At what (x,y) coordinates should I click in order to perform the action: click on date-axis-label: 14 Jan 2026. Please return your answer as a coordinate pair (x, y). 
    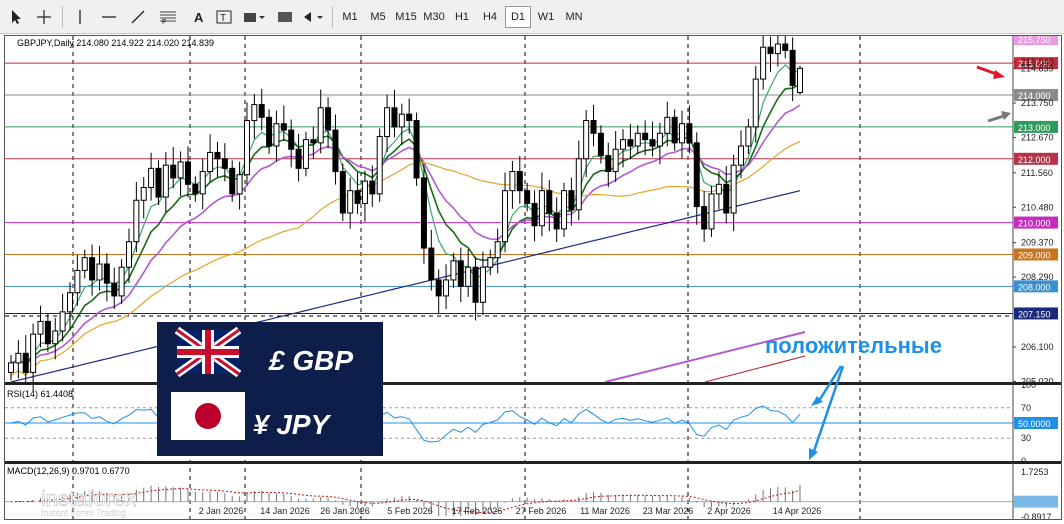
    Looking at the image, I should click on (285, 511).